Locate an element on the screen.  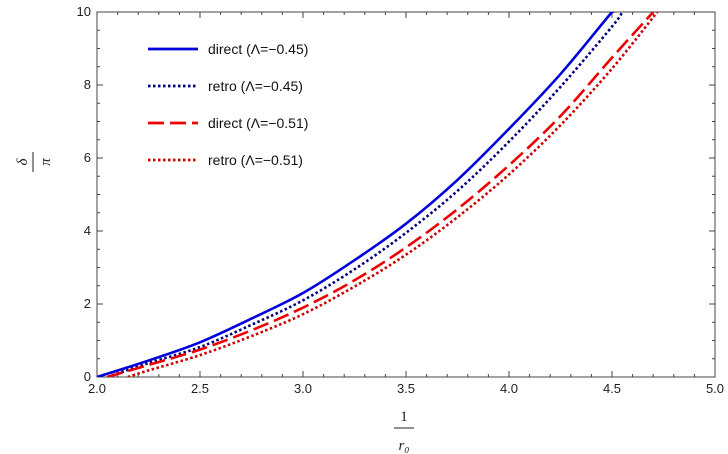
y-tick-label: 10 is located at coordinates (84, 11).